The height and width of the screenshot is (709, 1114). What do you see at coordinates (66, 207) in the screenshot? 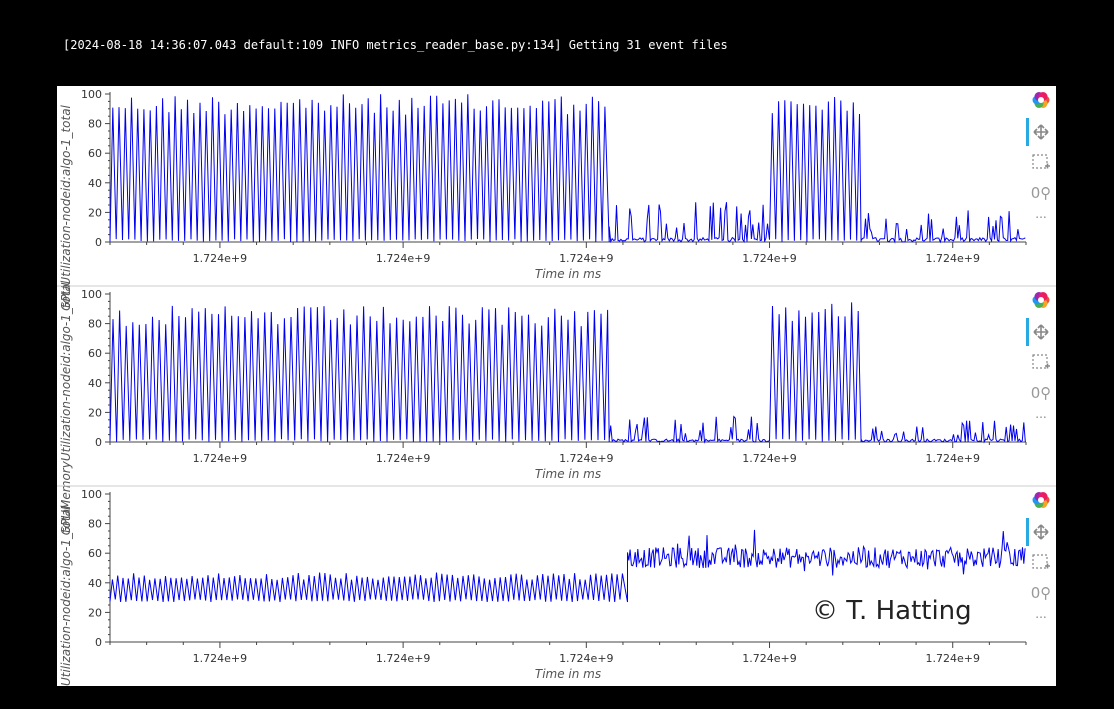
I see `y-axis-label: GPUUtilization-nodeid:algo-1_total` at bounding box center [66, 207].